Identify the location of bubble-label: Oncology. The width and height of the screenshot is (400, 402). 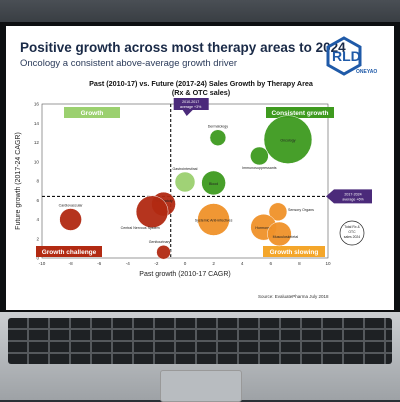
(287, 141).